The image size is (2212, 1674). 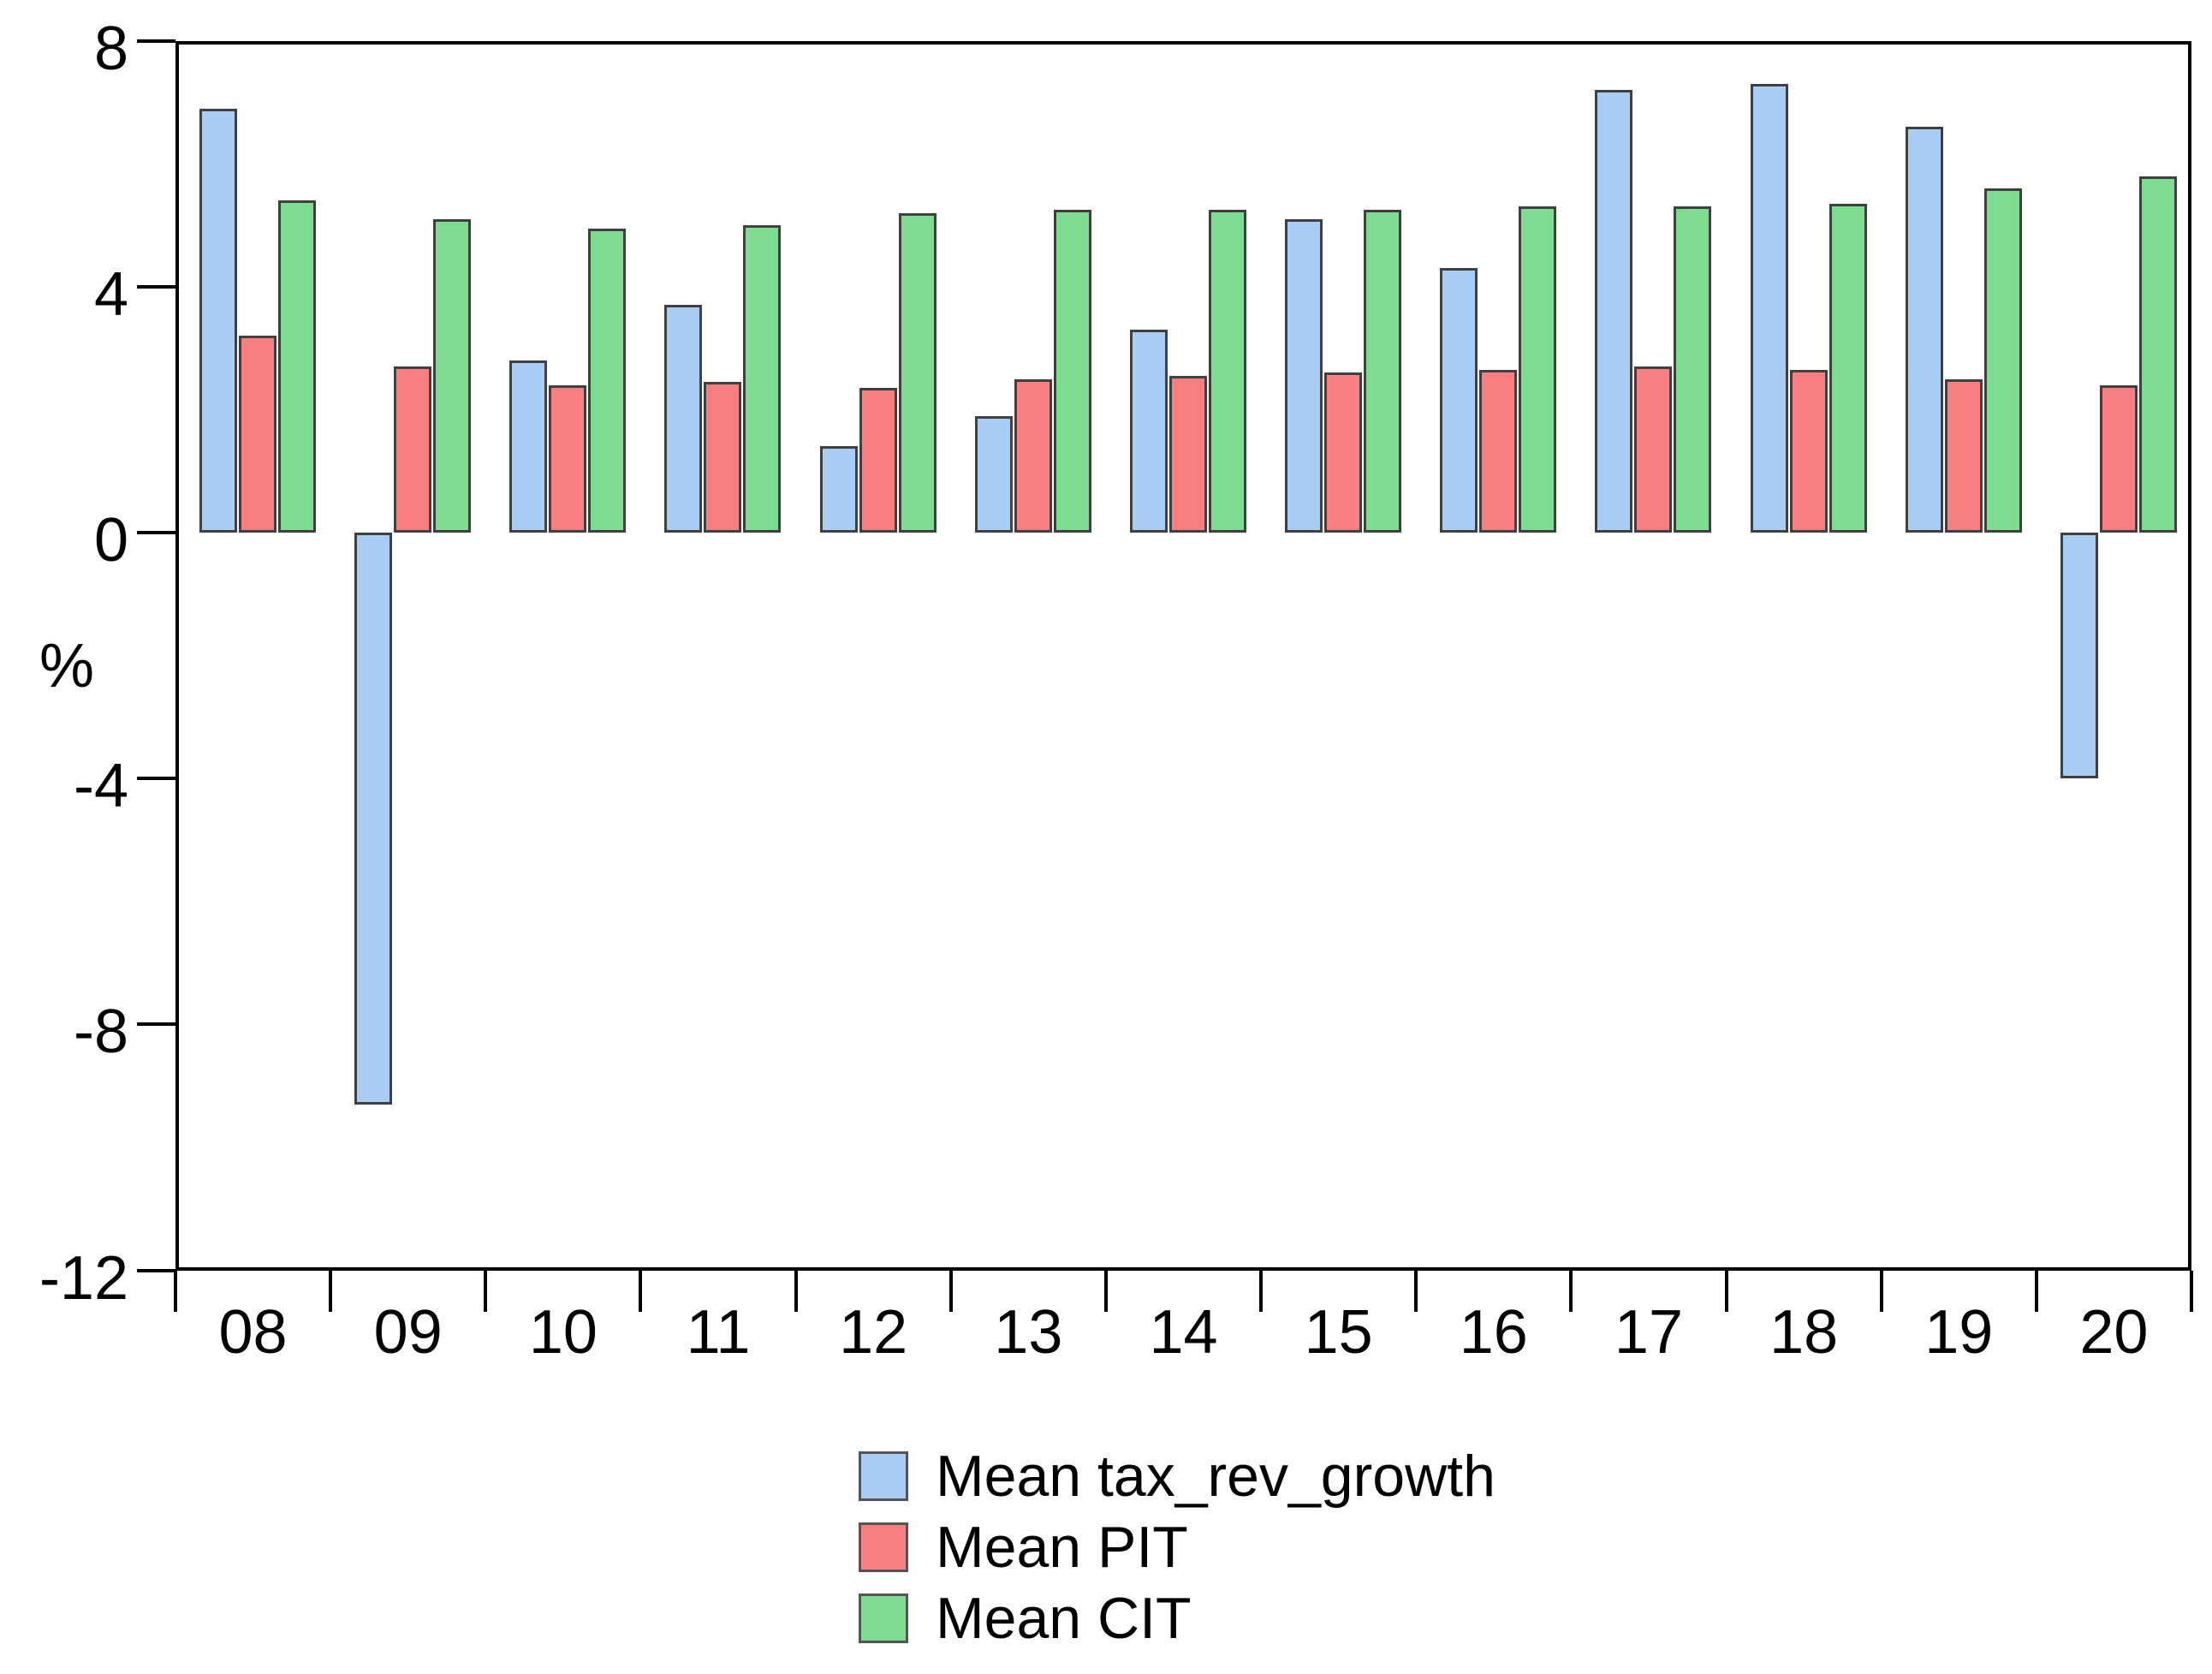 What do you see at coordinates (1064, 1618) in the screenshot?
I see `legend-label: Mean CIT` at bounding box center [1064, 1618].